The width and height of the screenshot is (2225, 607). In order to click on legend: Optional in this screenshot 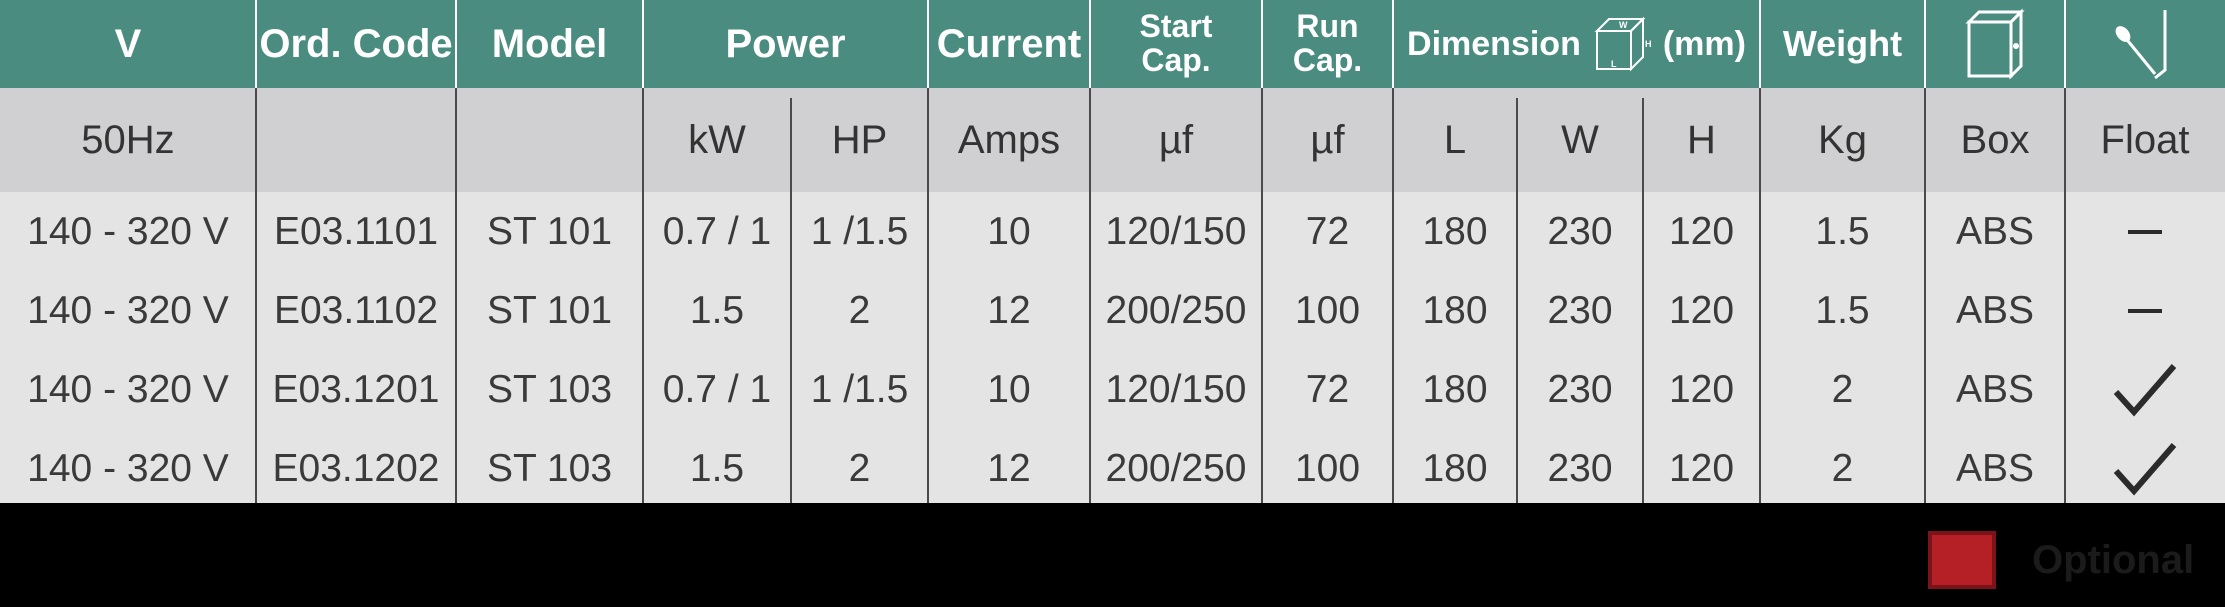, I will do `click(2061, 560)`.